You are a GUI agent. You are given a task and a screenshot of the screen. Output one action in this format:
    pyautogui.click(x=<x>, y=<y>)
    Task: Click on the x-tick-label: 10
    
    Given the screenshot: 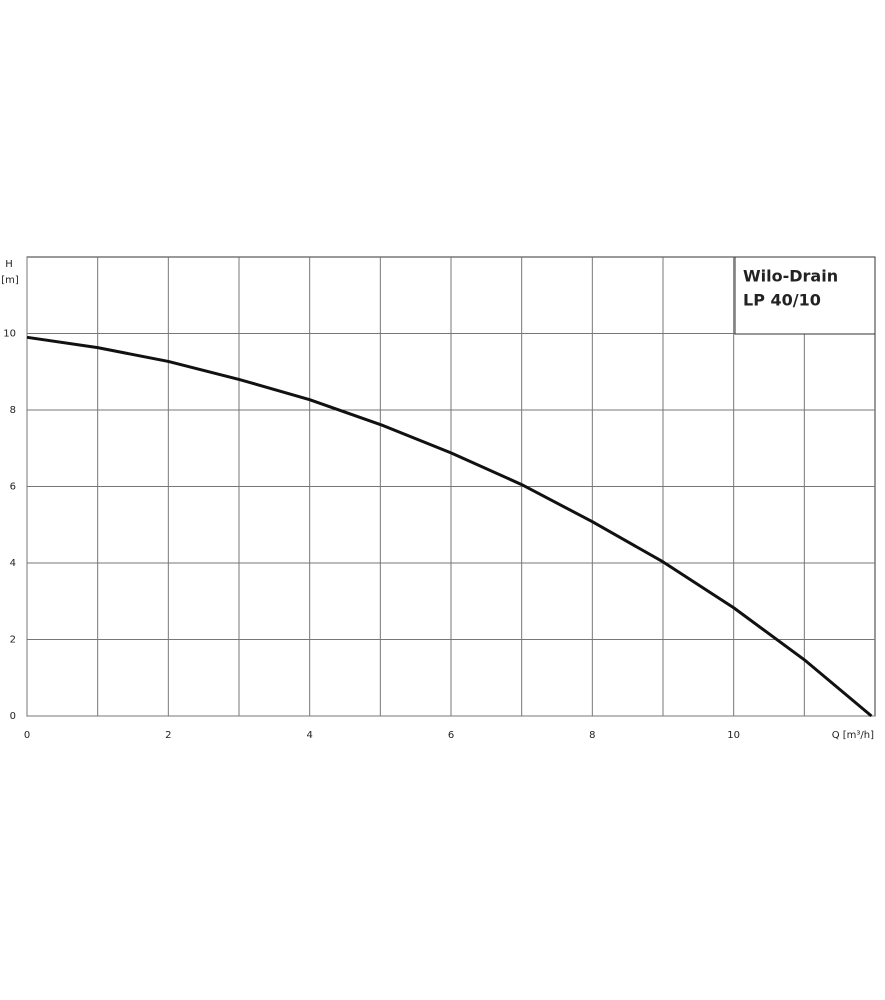 What is the action you would take?
    pyautogui.click(x=733, y=735)
    